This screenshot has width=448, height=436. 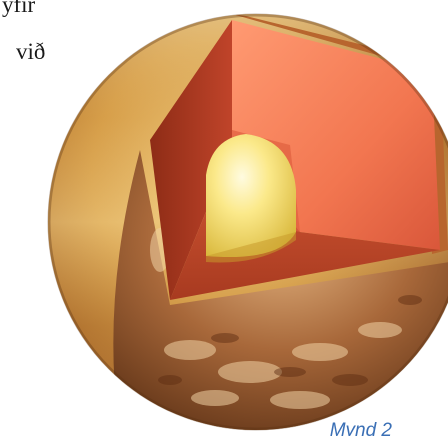 I want to click on figure-caption: Mynd 2, so click(x=360, y=428).